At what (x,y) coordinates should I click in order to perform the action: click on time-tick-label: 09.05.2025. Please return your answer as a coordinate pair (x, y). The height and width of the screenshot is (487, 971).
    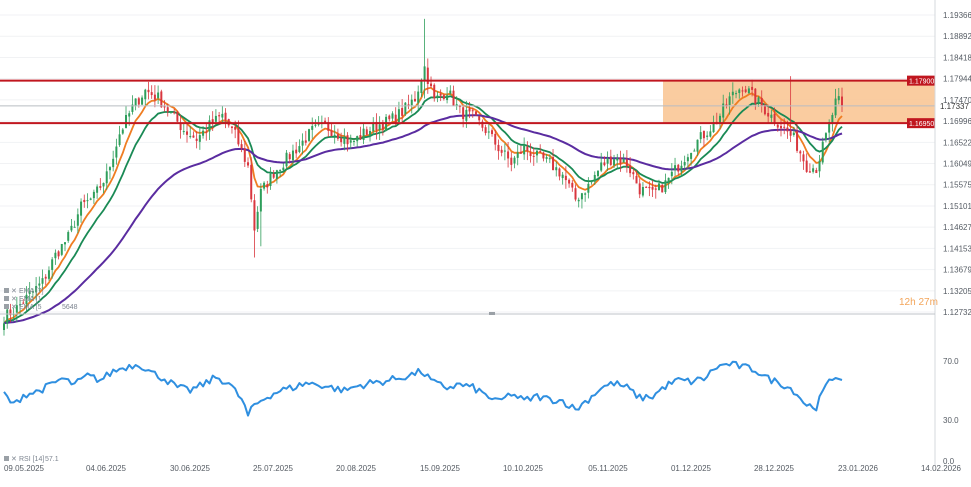
    Looking at the image, I should click on (24, 468).